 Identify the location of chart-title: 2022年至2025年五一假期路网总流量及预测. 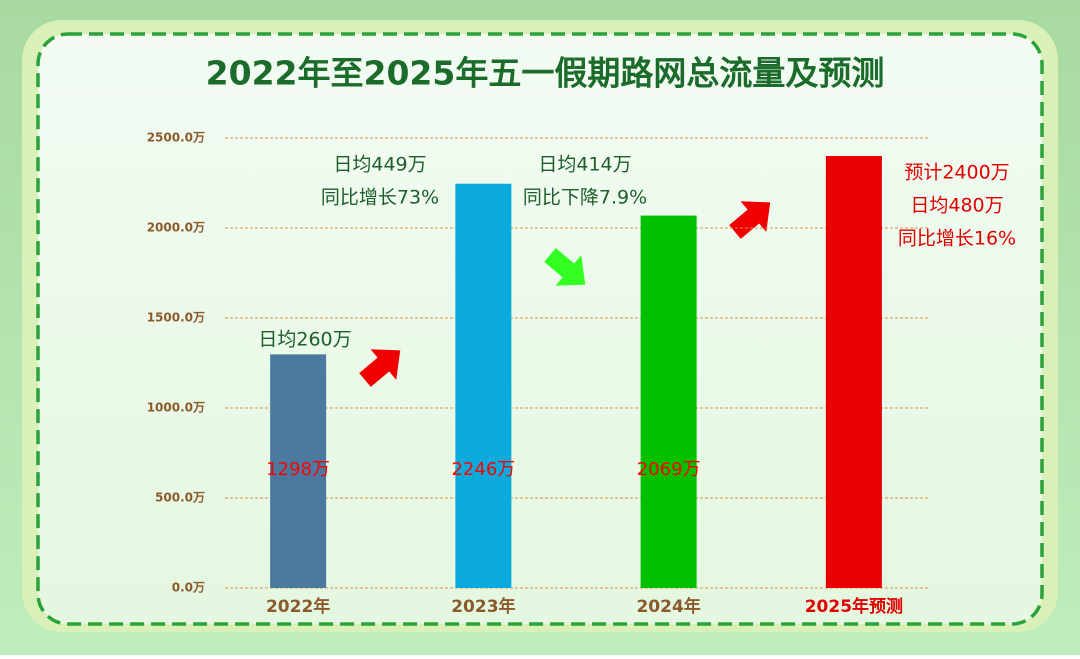
(545, 73).